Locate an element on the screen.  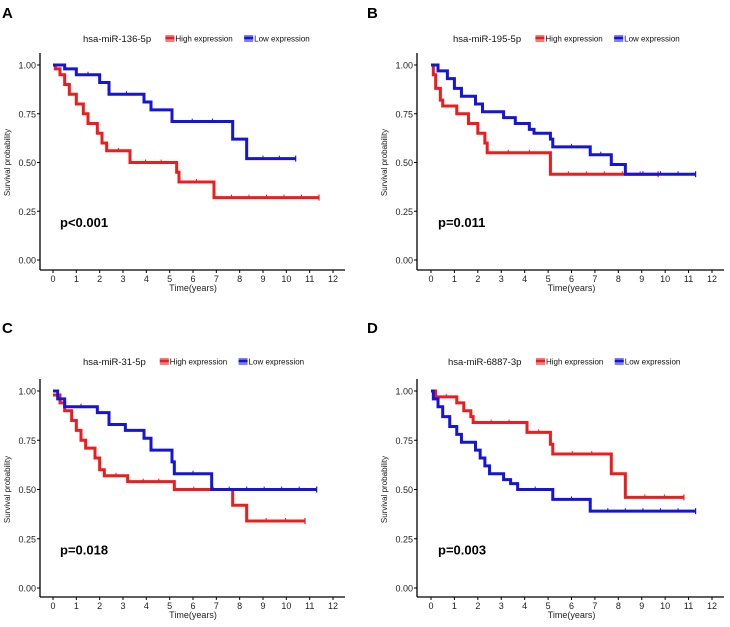
legend-title: hsa-miR-6887-3p is located at coordinates (484, 362).